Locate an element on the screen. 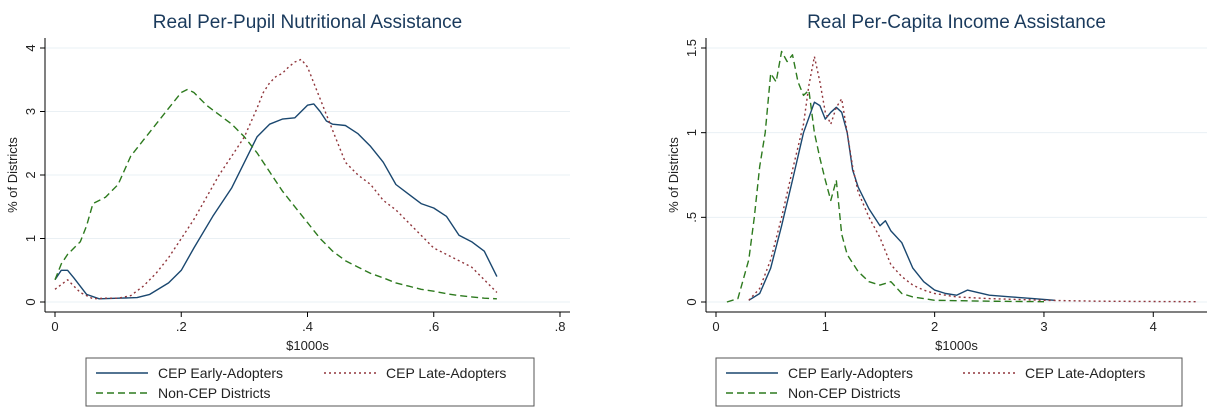  x-tick-label: 2 is located at coordinates (934, 326).